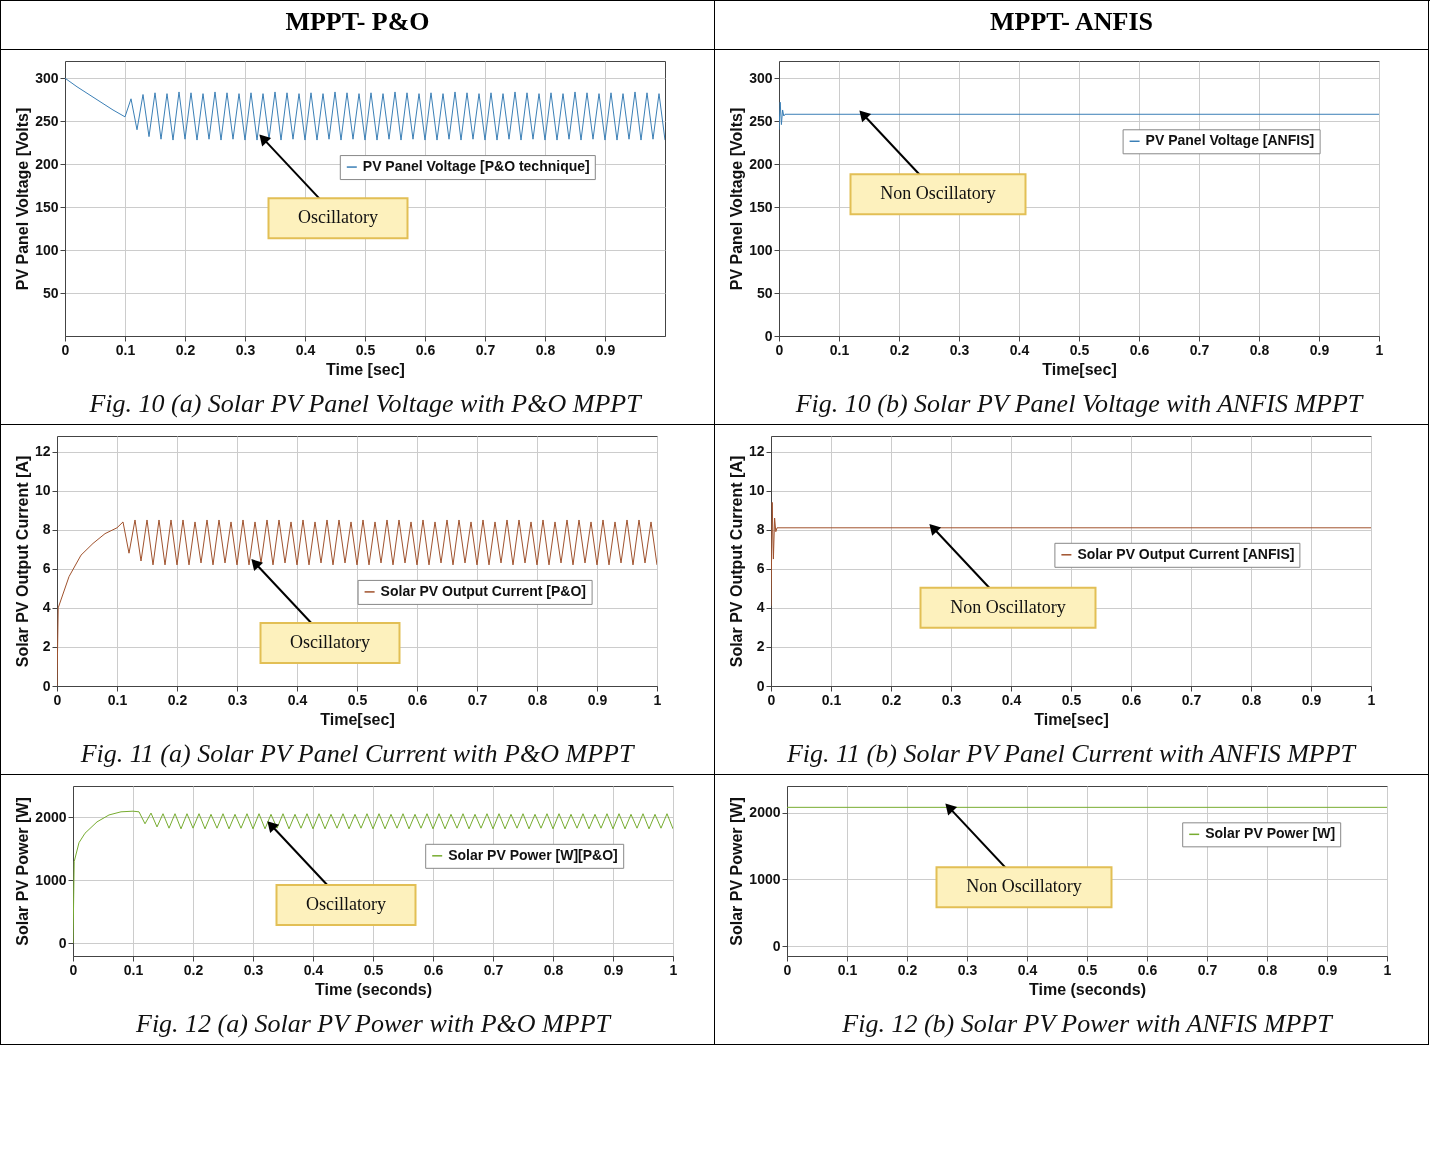 This screenshot has height=1160, width=1431. Describe the element at coordinates (761, 163) in the screenshot. I see `y-tick-label: 200` at that location.